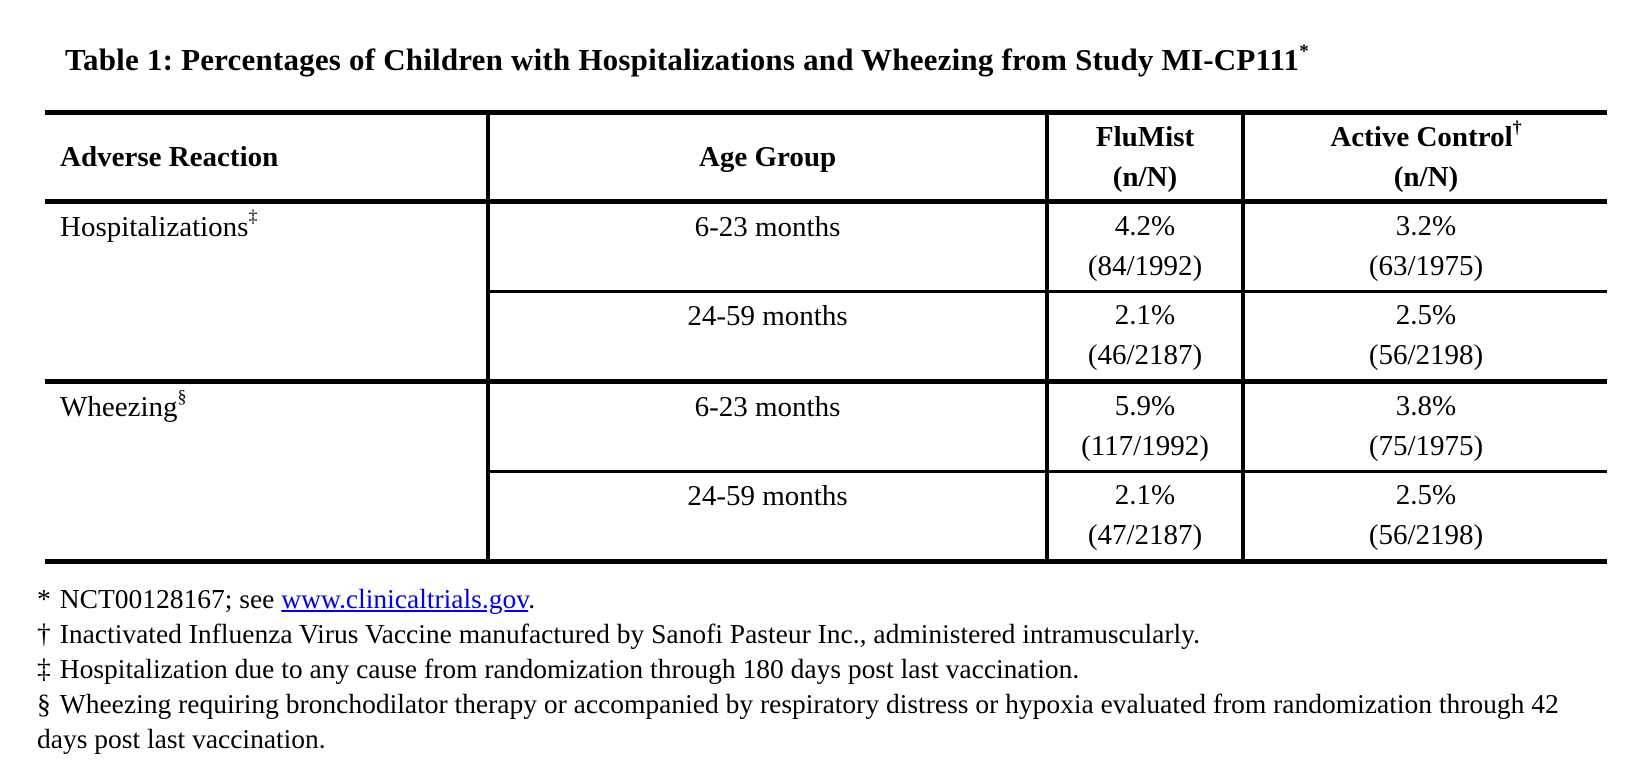 This screenshot has height=762, width=1630. Describe the element at coordinates (1144, 247) in the screenshot. I see `cell-flumist-value: 4.2% (84/1992)` at that location.